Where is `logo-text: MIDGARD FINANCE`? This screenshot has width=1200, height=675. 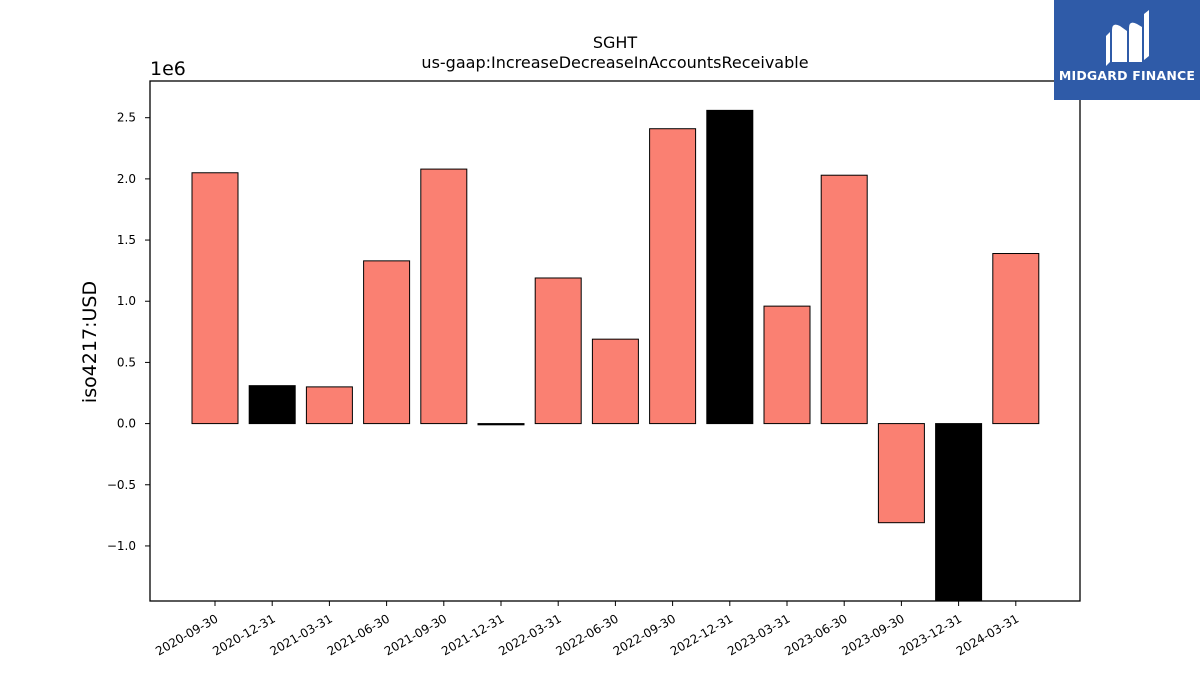
logo-text: MIDGARD FINANCE is located at coordinates (1127, 75).